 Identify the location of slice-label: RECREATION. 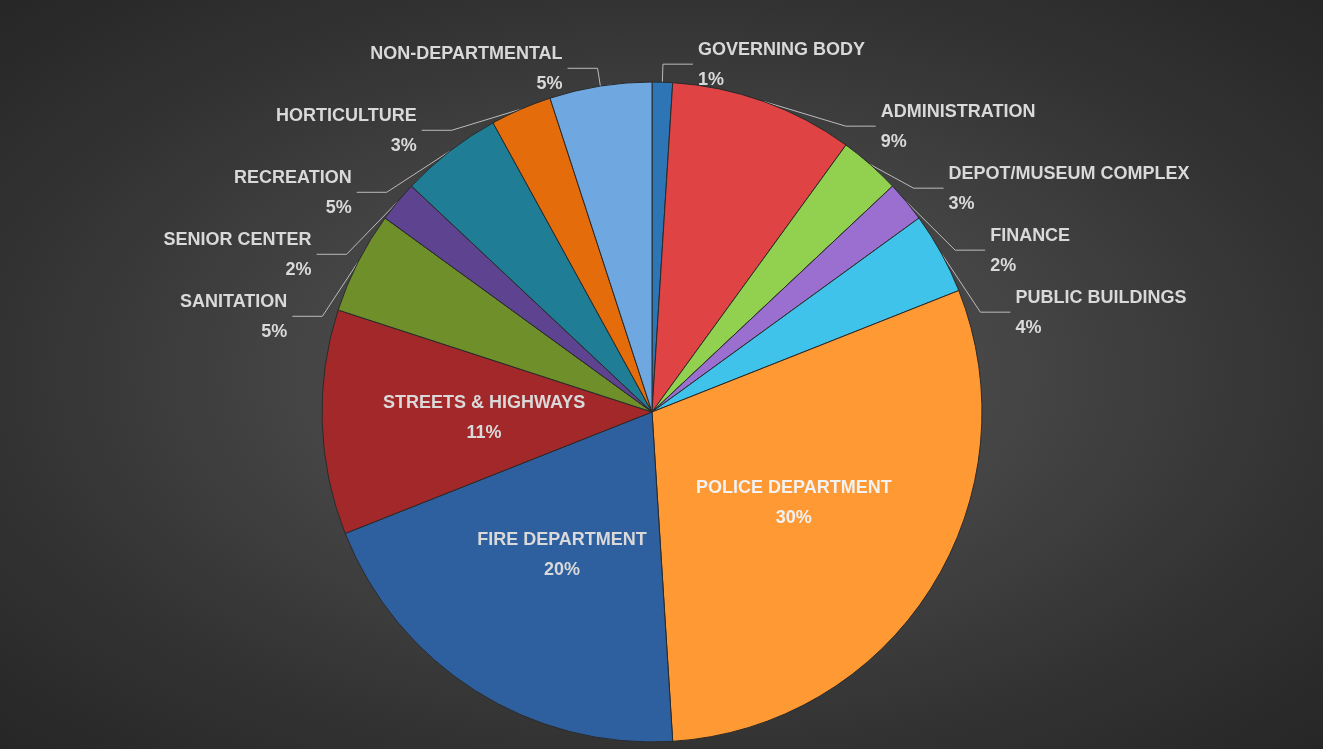
(293, 177).